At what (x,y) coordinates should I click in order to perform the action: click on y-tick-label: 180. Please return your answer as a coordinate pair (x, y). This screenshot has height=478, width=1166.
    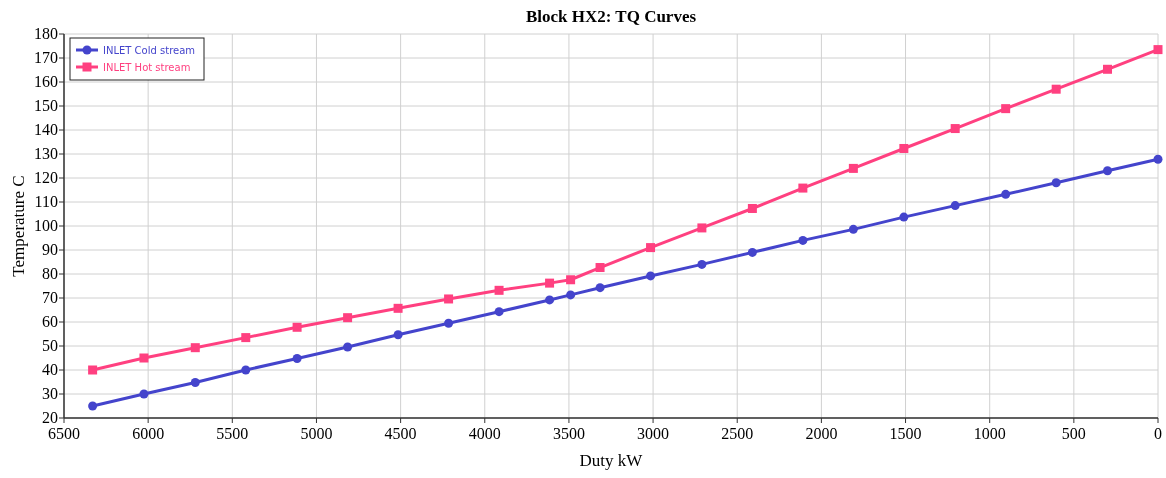
    Looking at the image, I should click on (46, 33).